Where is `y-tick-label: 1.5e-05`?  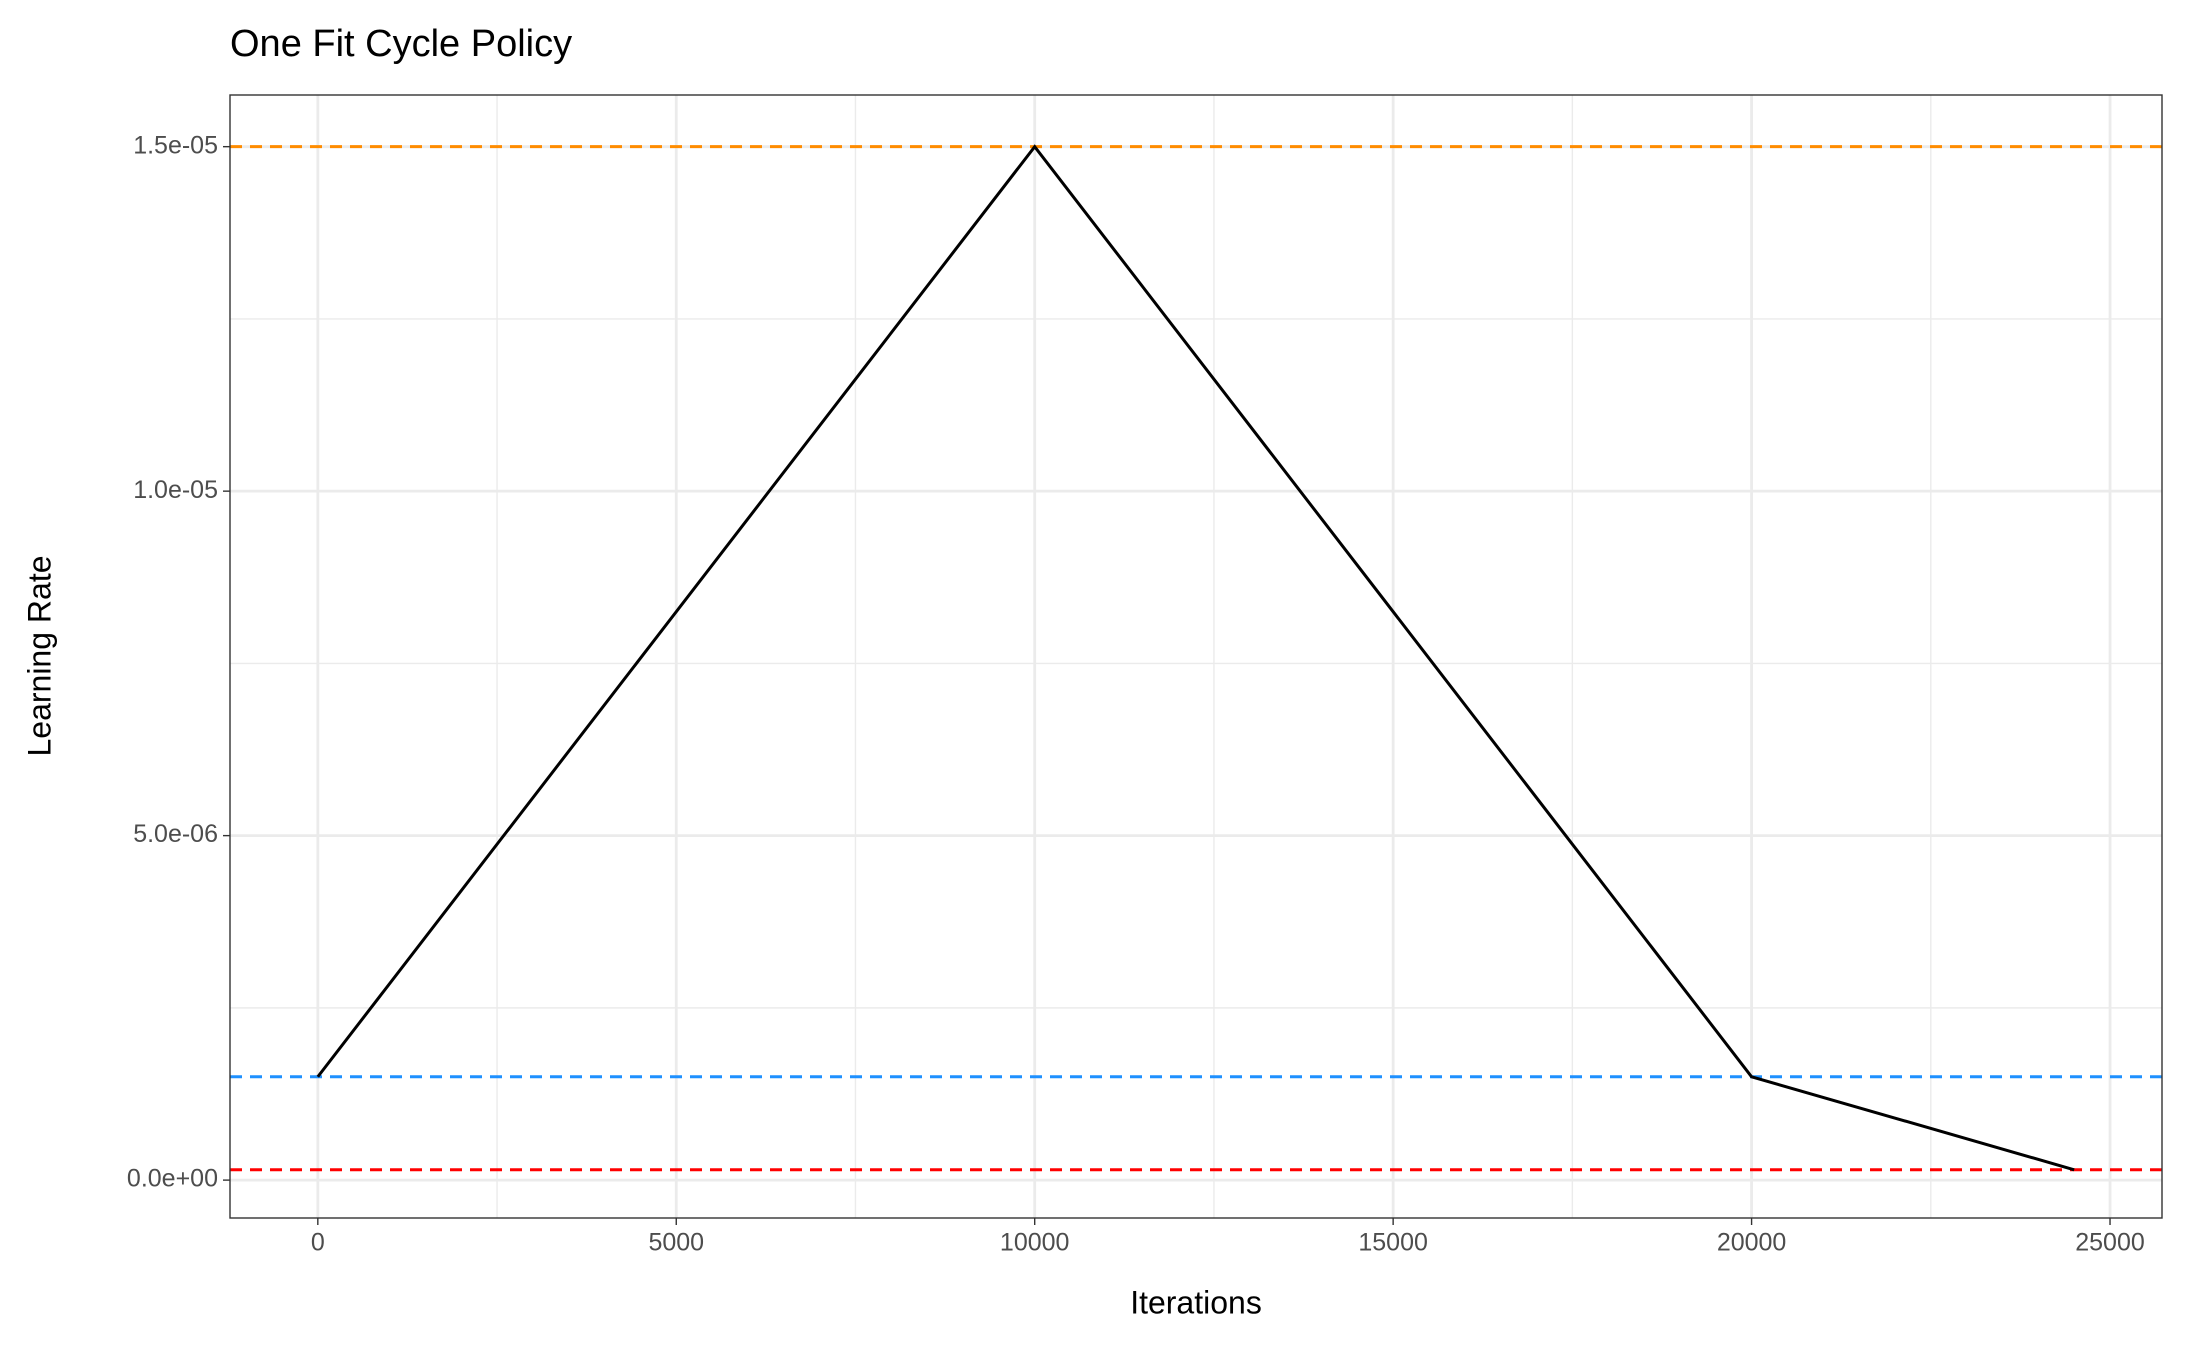 y-tick-label: 1.5e-05 is located at coordinates (175, 145).